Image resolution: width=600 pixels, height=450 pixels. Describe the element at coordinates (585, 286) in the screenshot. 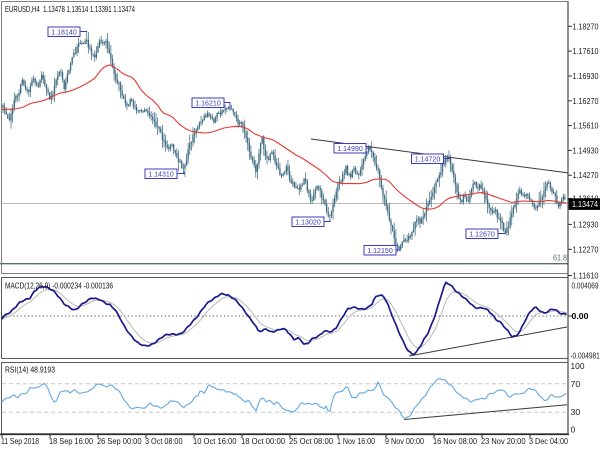

I see `svg-text: 0.004069` at that location.